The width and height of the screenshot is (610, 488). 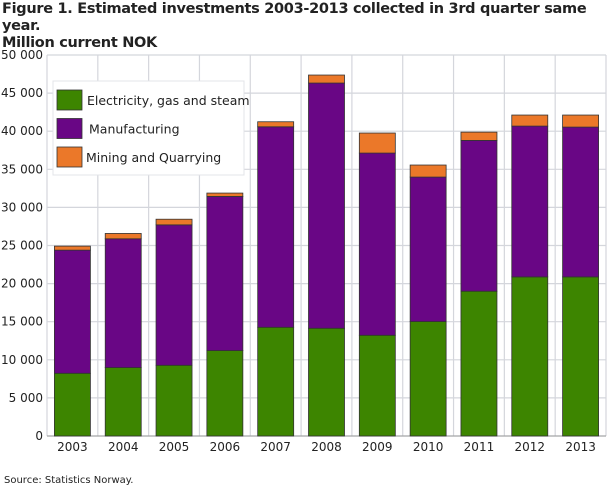 I want to click on x-tick-label: 2005, so click(x=174, y=447).